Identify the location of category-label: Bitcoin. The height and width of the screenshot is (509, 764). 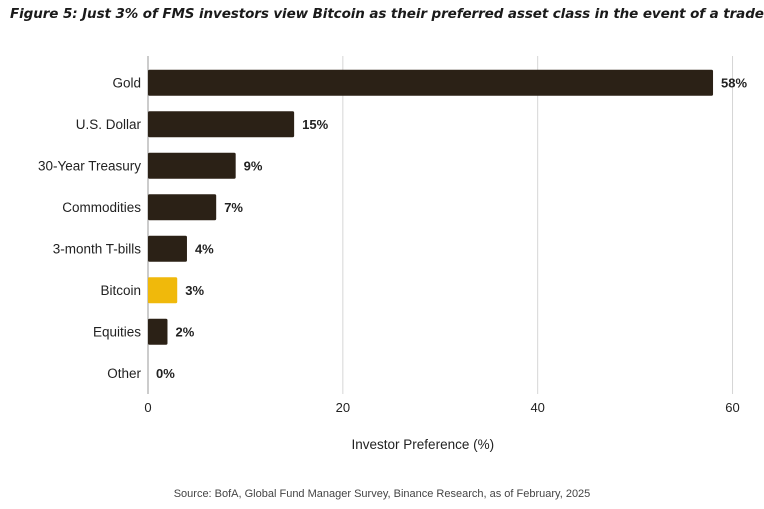
(120, 290).